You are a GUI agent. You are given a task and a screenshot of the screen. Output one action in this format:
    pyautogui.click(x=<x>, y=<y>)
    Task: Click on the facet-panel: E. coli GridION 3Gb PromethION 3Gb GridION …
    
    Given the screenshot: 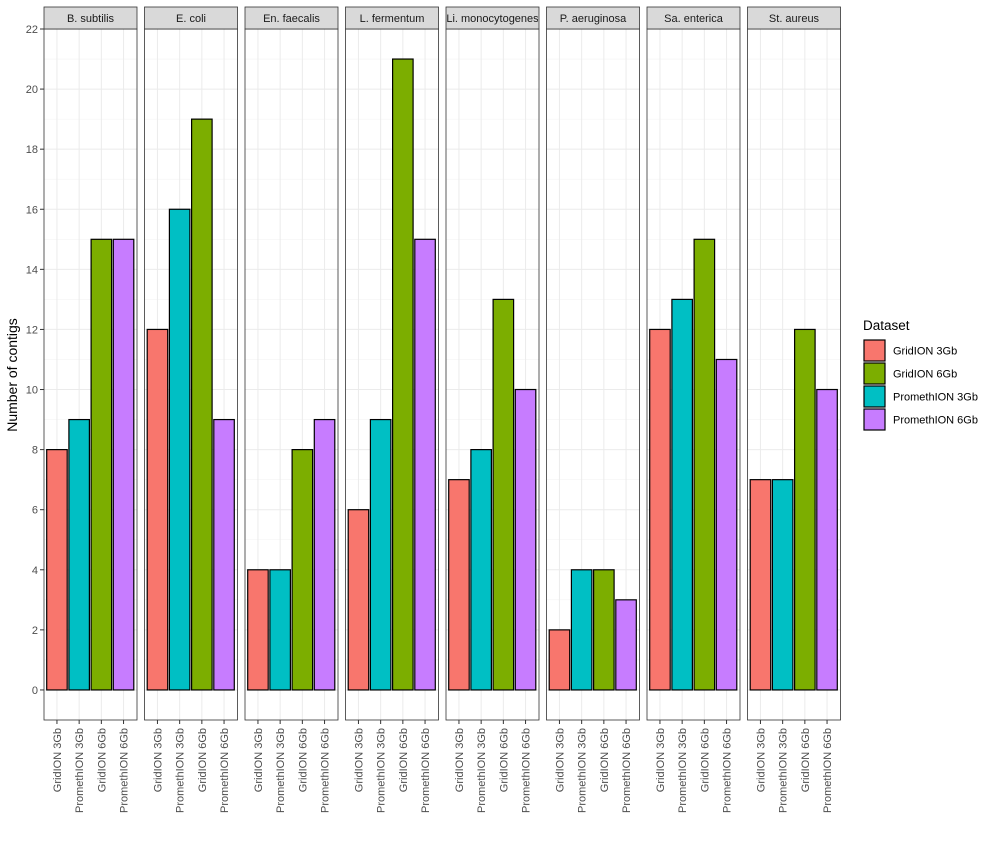 What is the action you would take?
    pyautogui.click(x=191, y=409)
    